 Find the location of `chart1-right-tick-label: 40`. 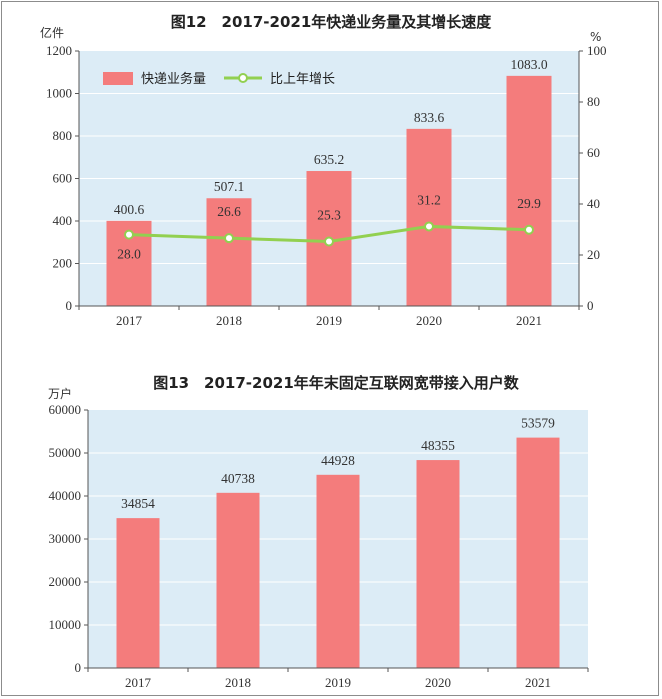

chart1-right-tick-label: 40 is located at coordinates (593, 203).